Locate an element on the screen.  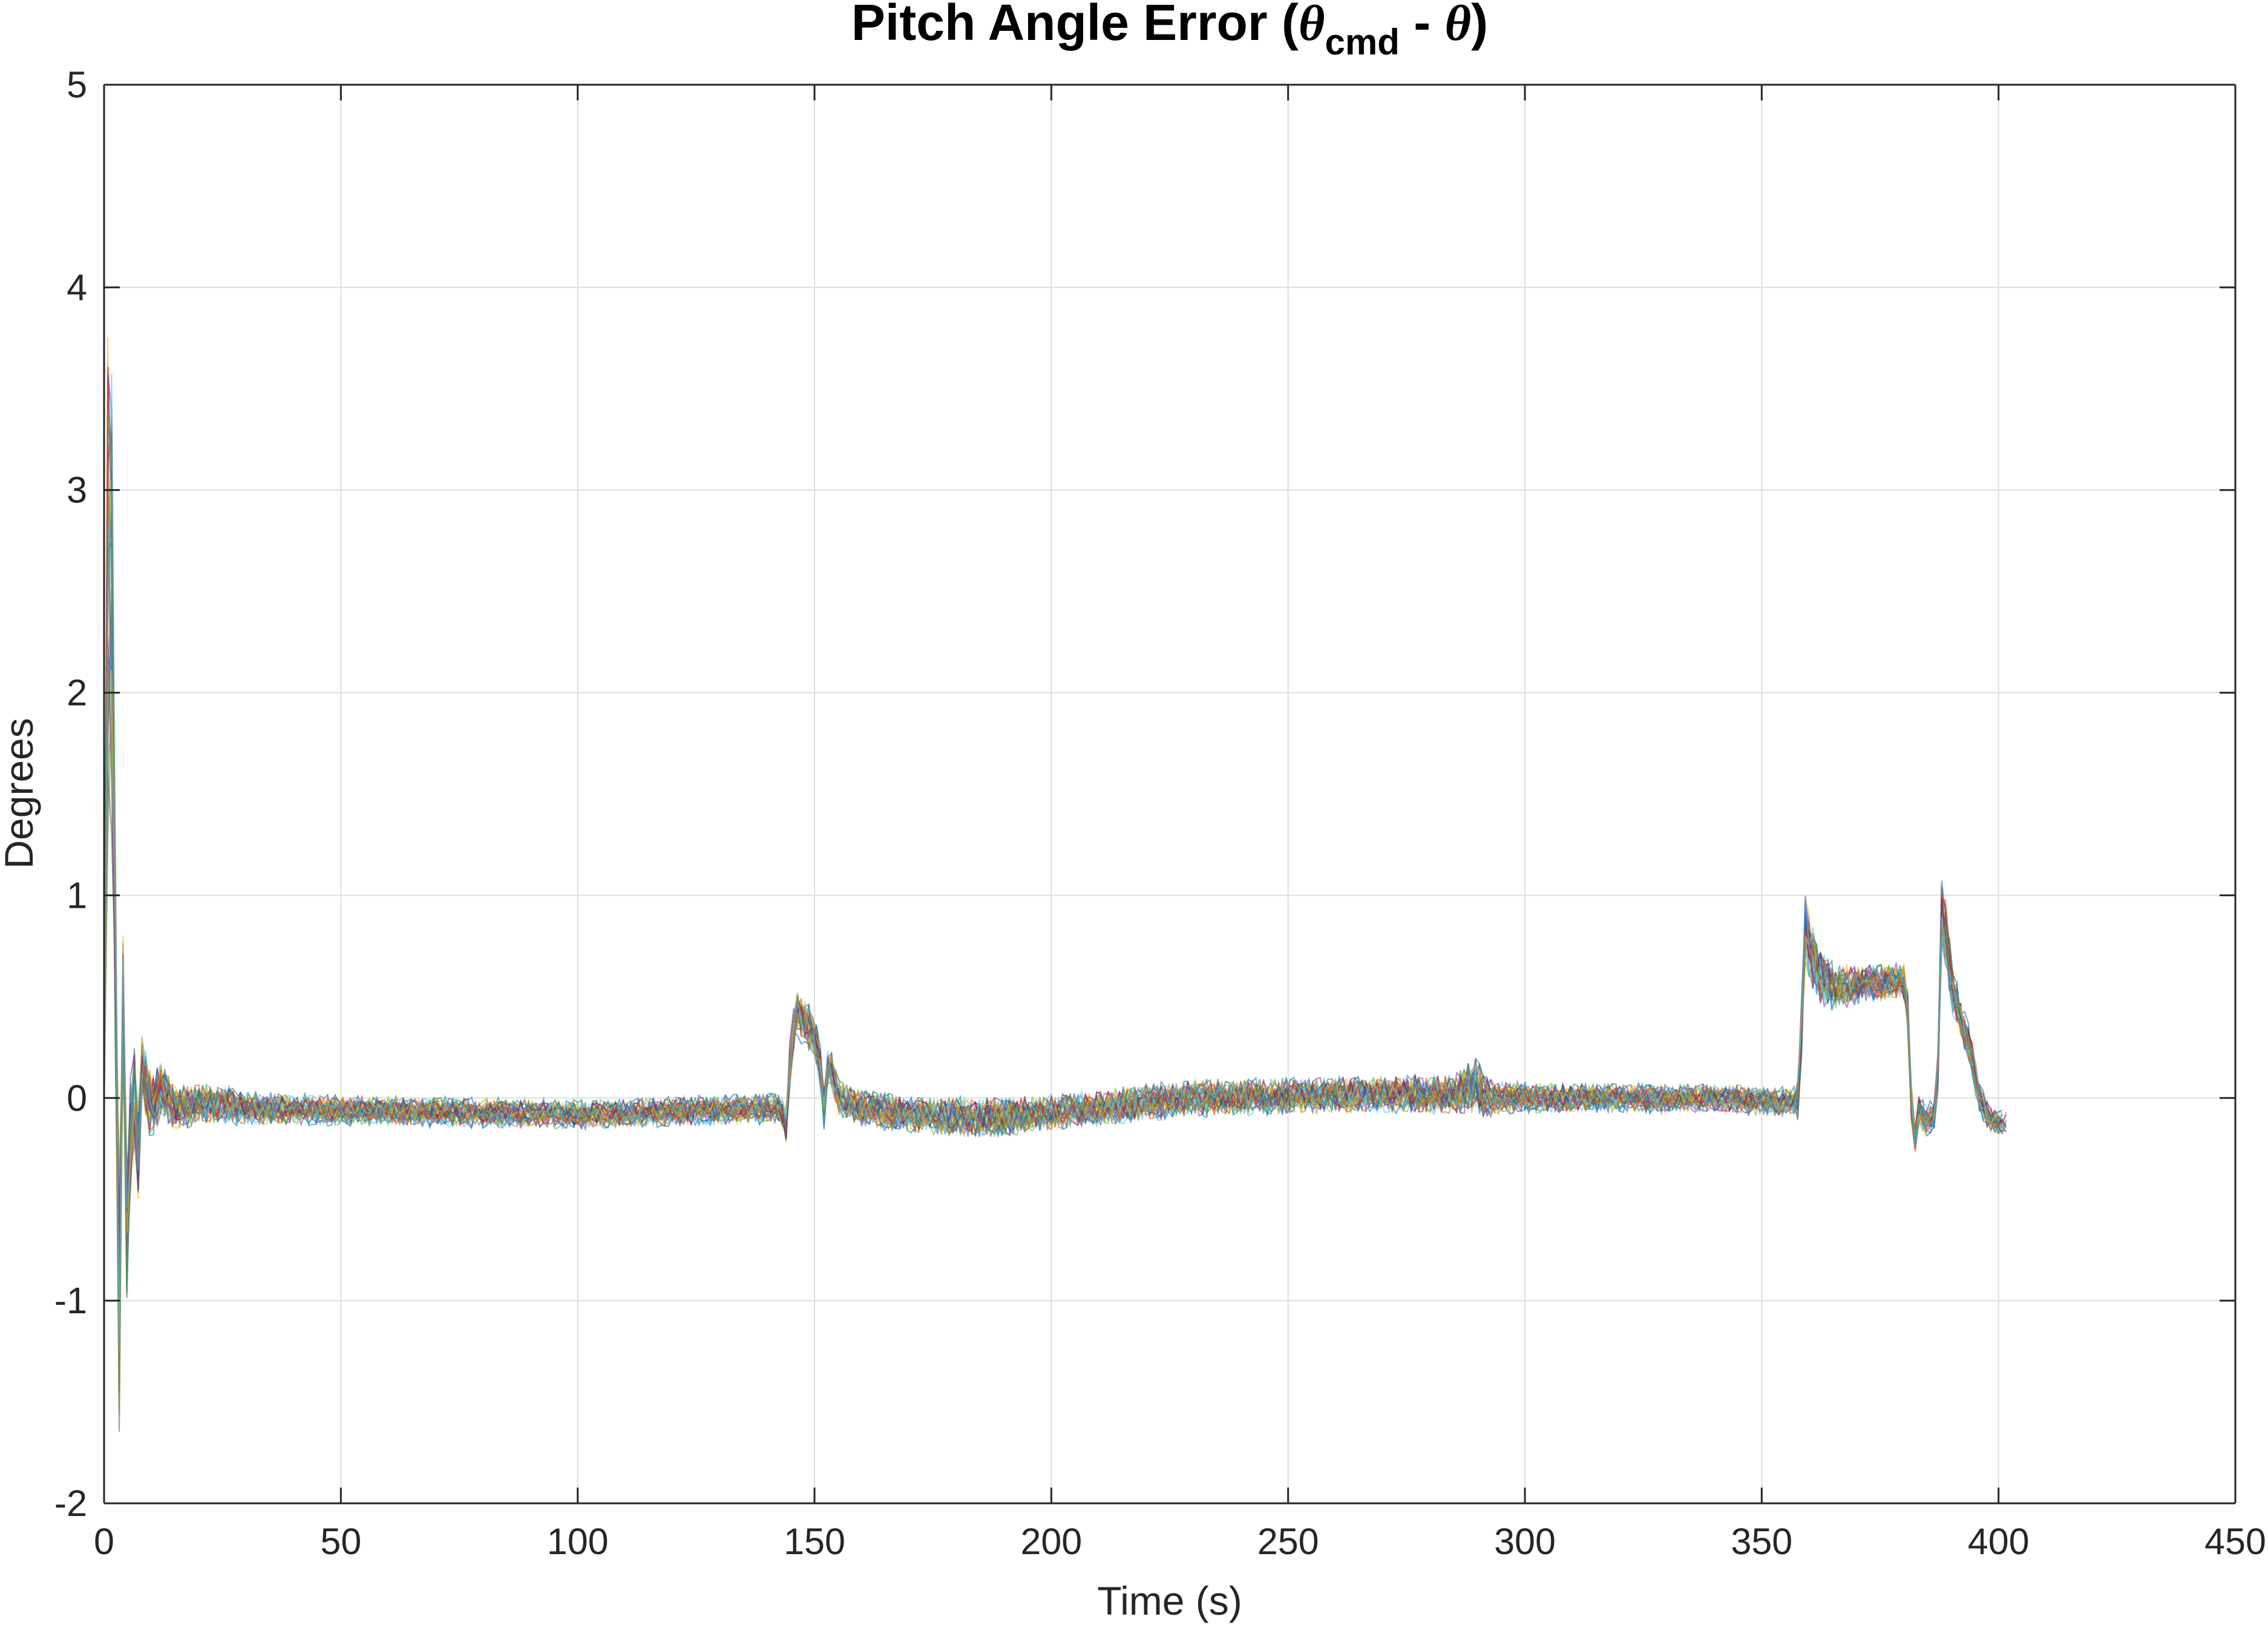
y-tick-label: 3 is located at coordinates (77, 490).